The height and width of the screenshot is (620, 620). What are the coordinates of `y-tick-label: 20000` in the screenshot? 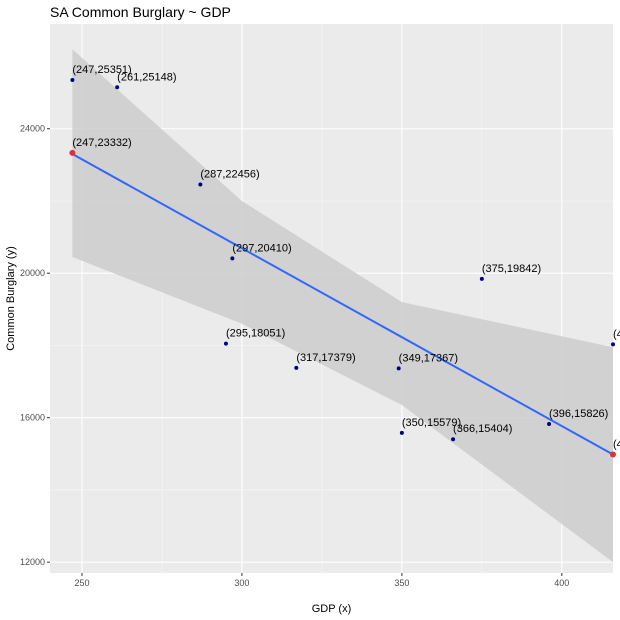 It's located at (32, 273).